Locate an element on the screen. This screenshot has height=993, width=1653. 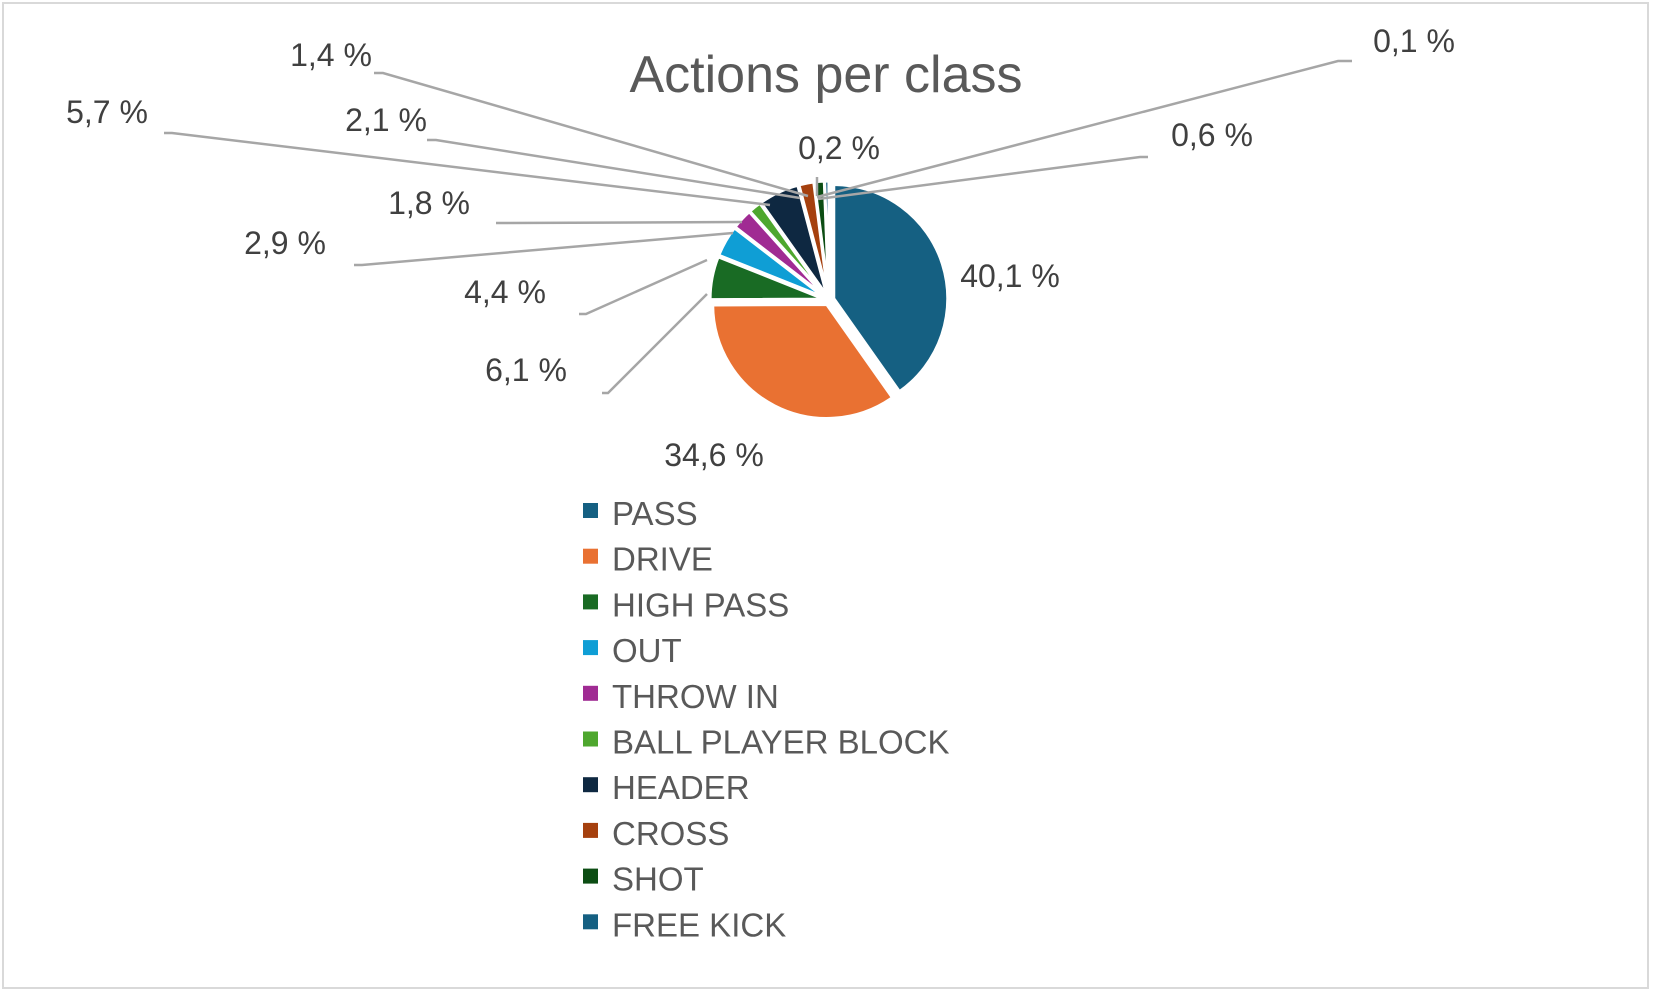
data-label-out-leader-line is located at coordinates (643, 287).